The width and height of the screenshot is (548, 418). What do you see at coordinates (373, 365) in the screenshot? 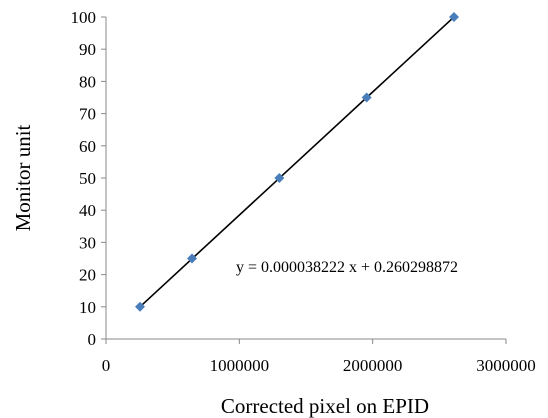
I see `x-tick-label: 2000000` at bounding box center [373, 365].